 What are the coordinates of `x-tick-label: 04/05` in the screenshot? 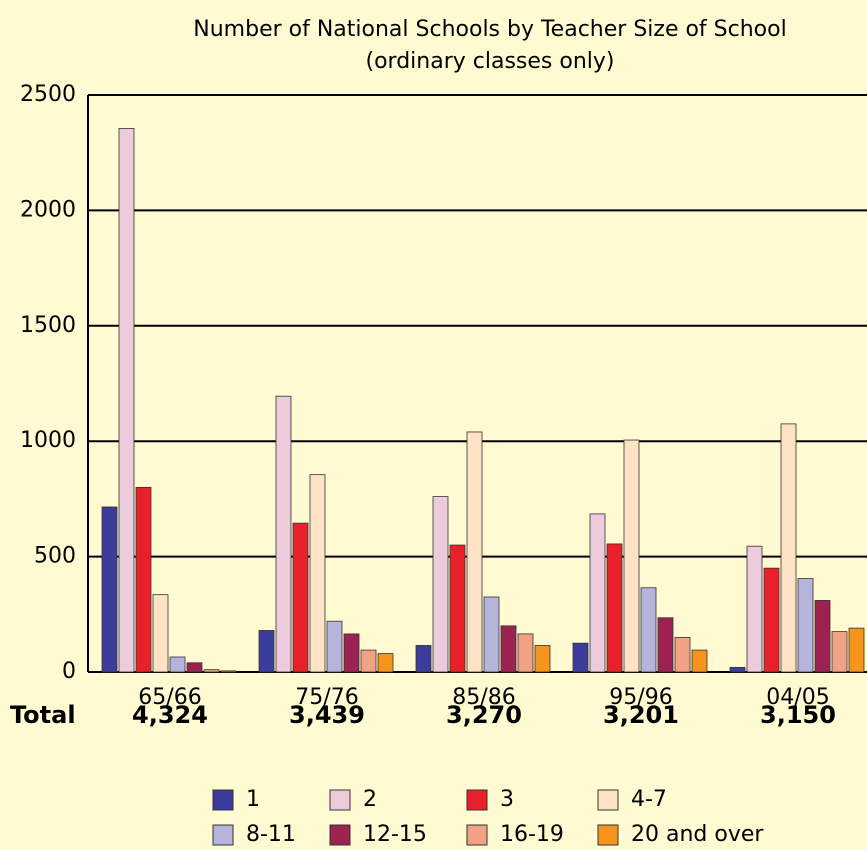 It's located at (797, 697).